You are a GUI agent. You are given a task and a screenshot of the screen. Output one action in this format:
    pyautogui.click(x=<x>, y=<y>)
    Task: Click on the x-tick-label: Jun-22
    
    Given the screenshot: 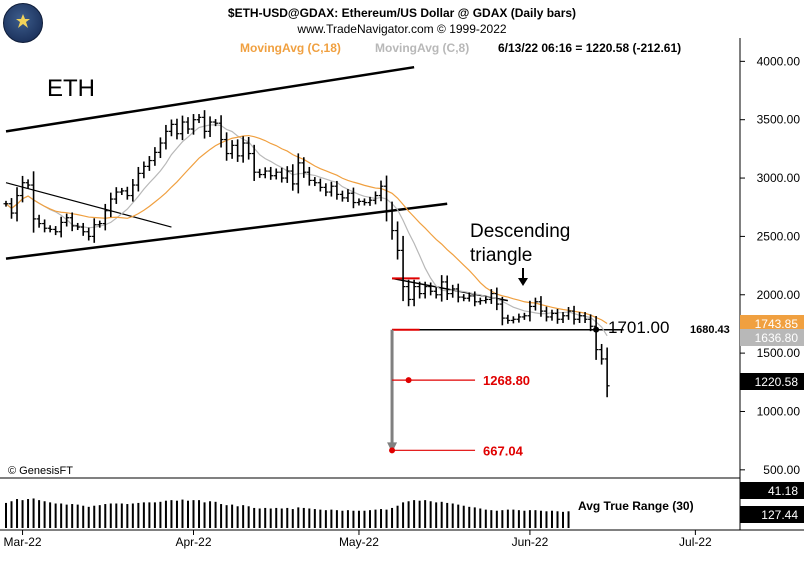 What is the action you would take?
    pyautogui.click(x=530, y=542)
    